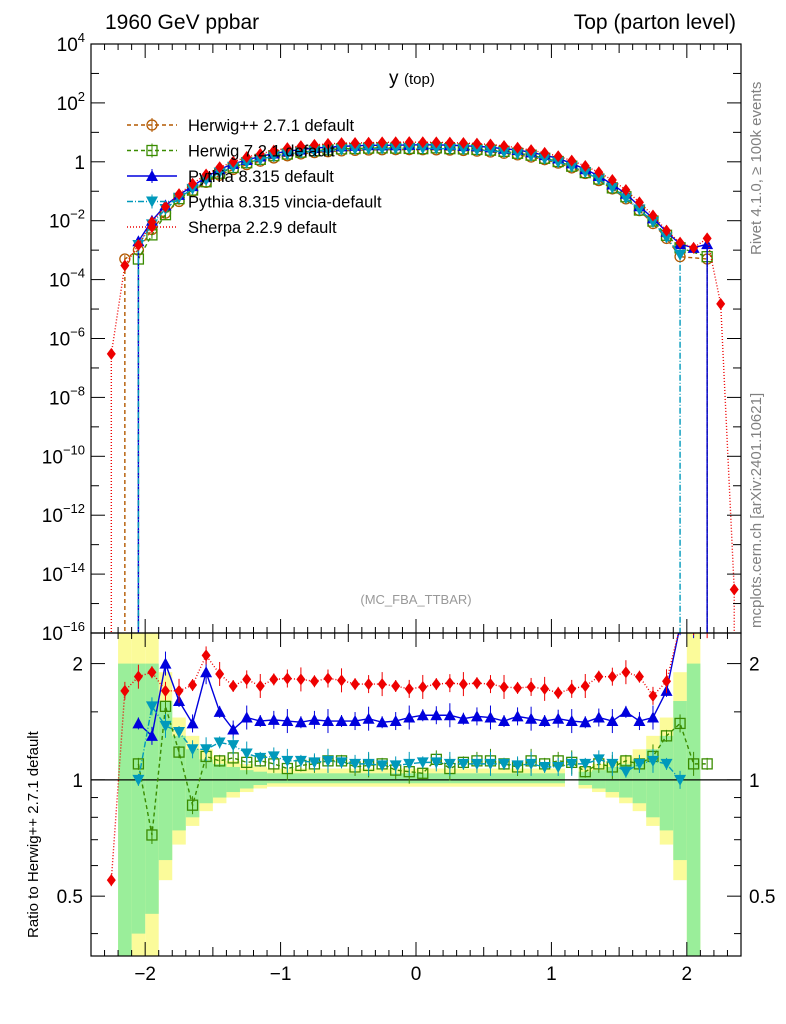  I want to click on mcplots-label: mcplots.cern.ch [arXiv:2401.10621], so click(756, 510).